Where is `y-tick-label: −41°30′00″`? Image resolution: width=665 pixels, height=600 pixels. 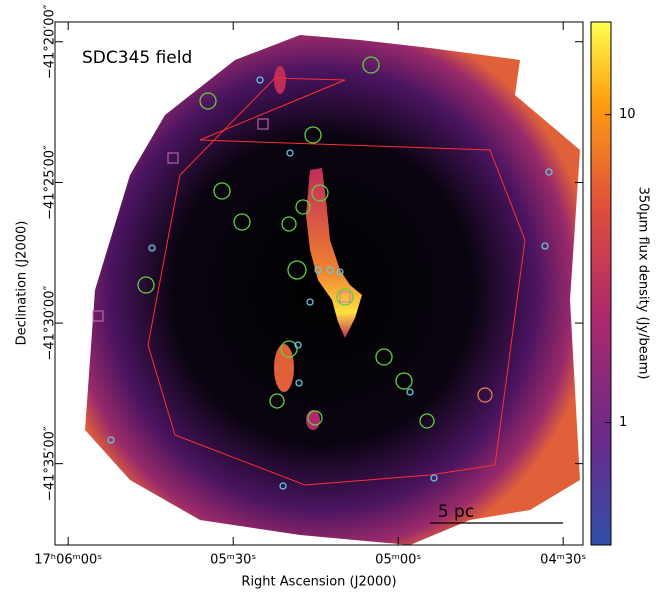 y-tick-label: −41°30′00″ is located at coordinates (50, 323).